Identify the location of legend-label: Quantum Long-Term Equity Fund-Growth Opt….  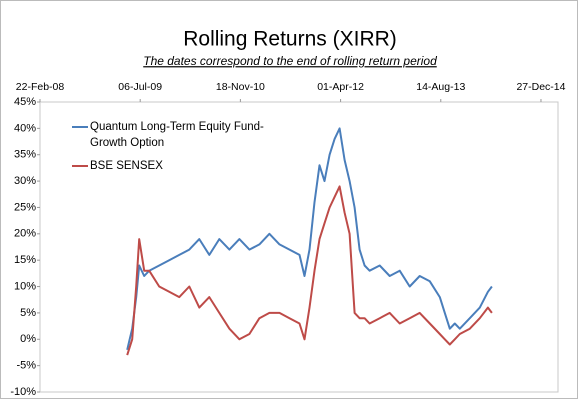
(177, 135).